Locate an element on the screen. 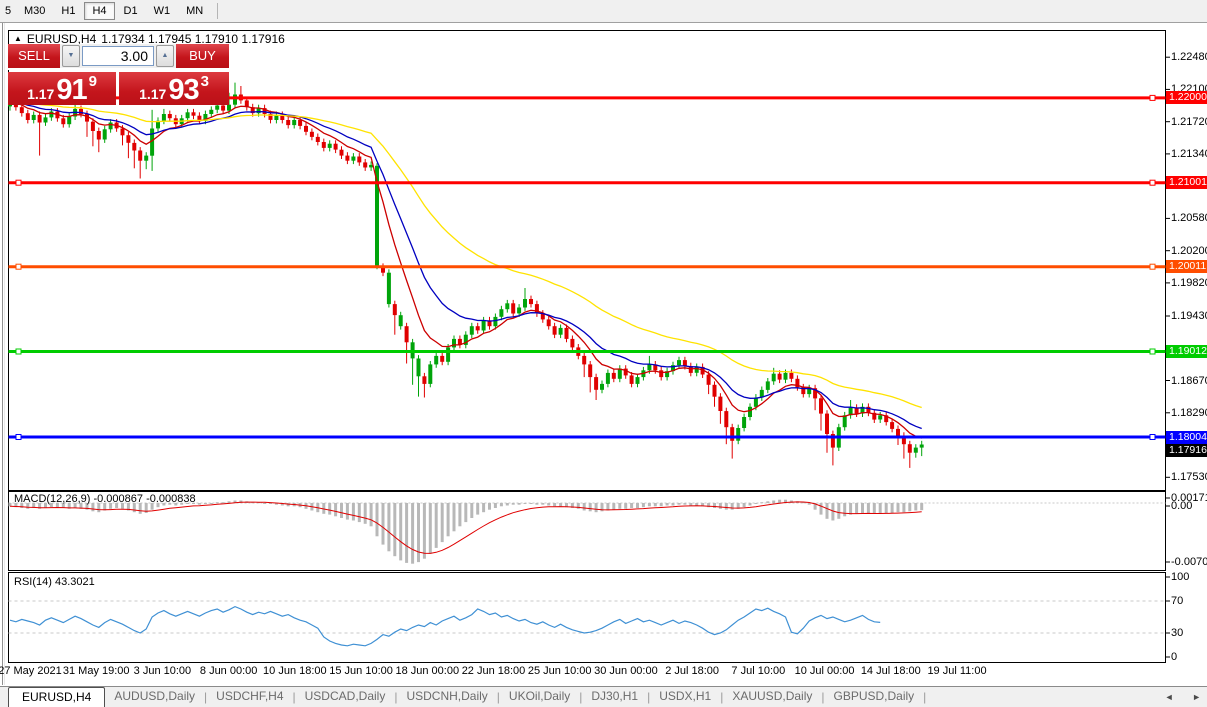 This screenshot has width=1207, height=707. timeframe-button-m30: M30 is located at coordinates (35, 11).